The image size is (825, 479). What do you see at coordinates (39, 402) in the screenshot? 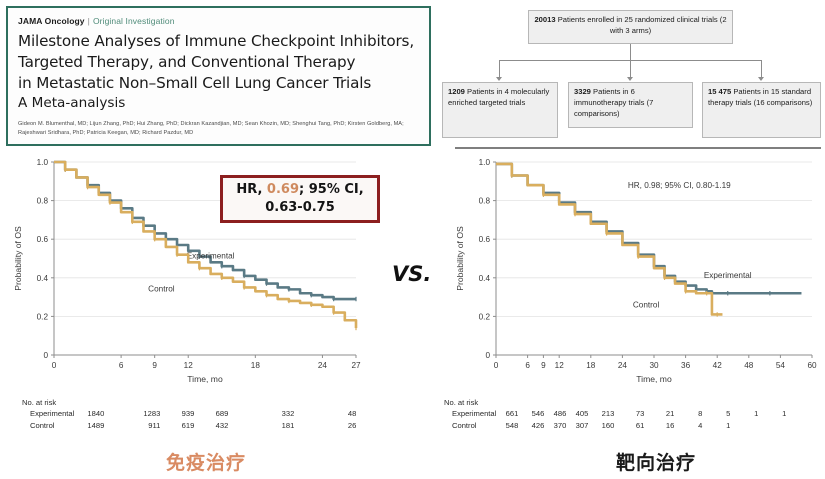
I see `risk-table-title: No. at risk` at bounding box center [39, 402].